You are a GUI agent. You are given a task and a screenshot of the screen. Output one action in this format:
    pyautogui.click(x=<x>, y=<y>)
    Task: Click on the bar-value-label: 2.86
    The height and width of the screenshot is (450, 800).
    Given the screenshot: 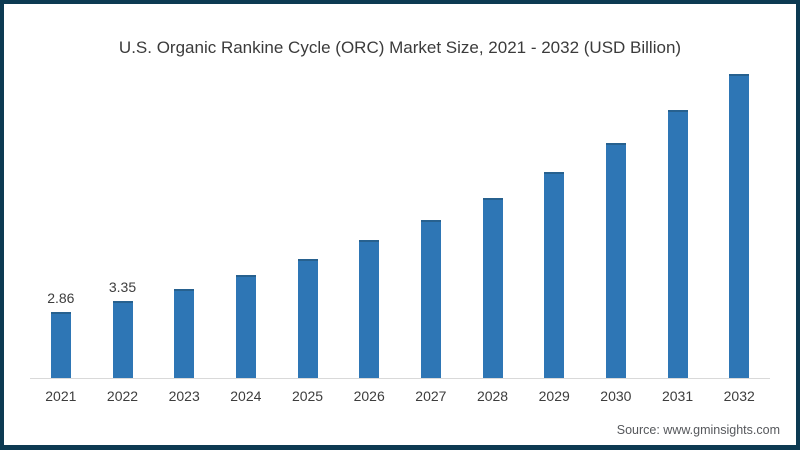 What is the action you would take?
    pyautogui.click(x=61, y=298)
    